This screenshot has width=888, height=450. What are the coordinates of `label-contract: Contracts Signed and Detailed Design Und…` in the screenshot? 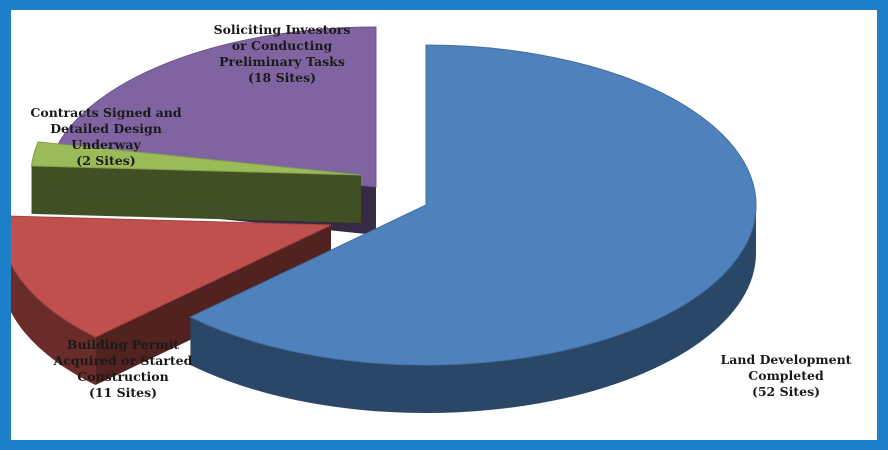 It's located at (106, 137).